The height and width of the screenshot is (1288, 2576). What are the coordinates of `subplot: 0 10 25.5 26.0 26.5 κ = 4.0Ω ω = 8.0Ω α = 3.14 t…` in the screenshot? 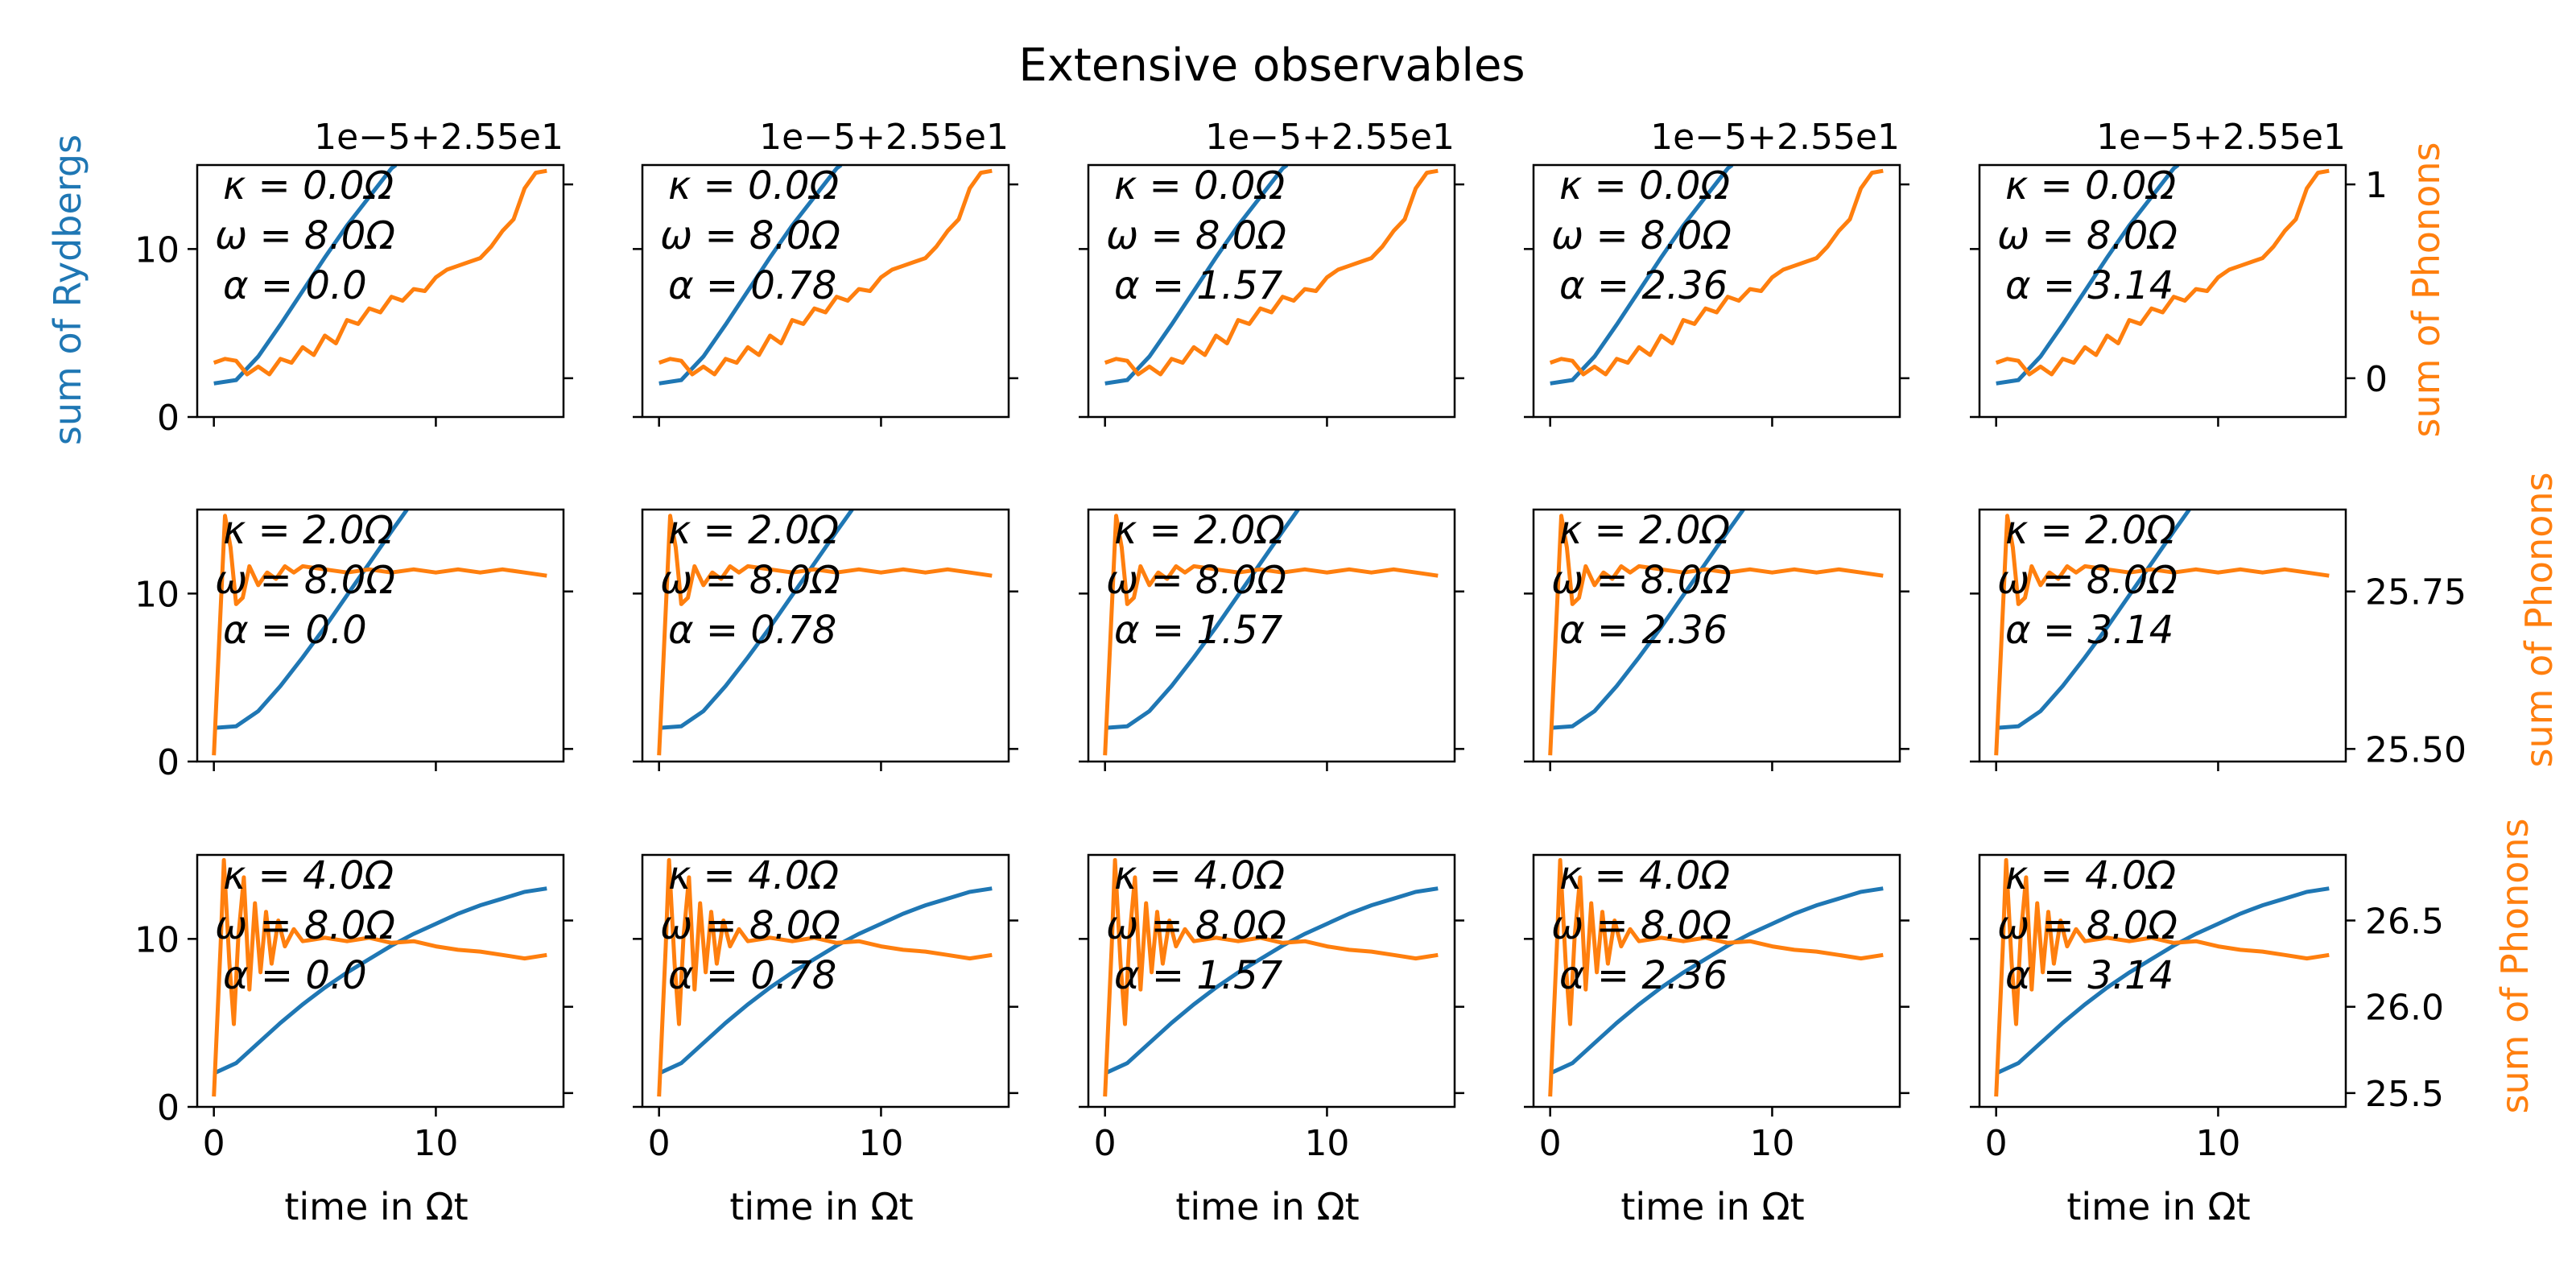 It's located at (2207, 1040).